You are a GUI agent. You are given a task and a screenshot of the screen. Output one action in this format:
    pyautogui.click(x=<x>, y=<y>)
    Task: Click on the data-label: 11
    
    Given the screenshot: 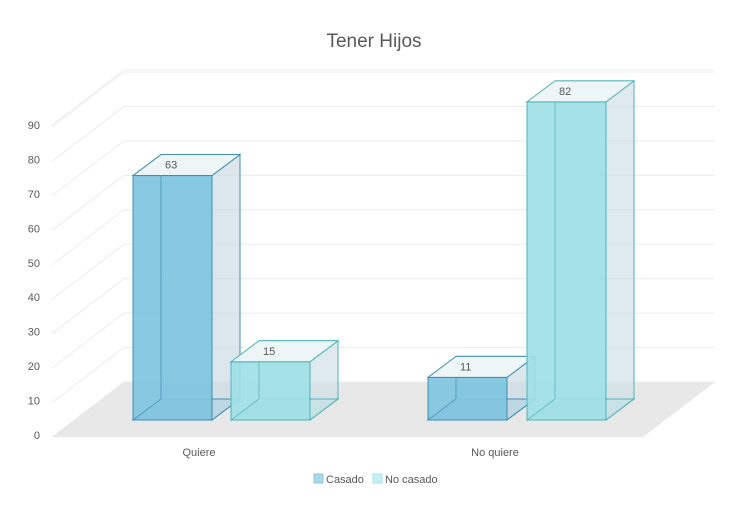 What is the action you would take?
    pyautogui.click(x=465, y=367)
    